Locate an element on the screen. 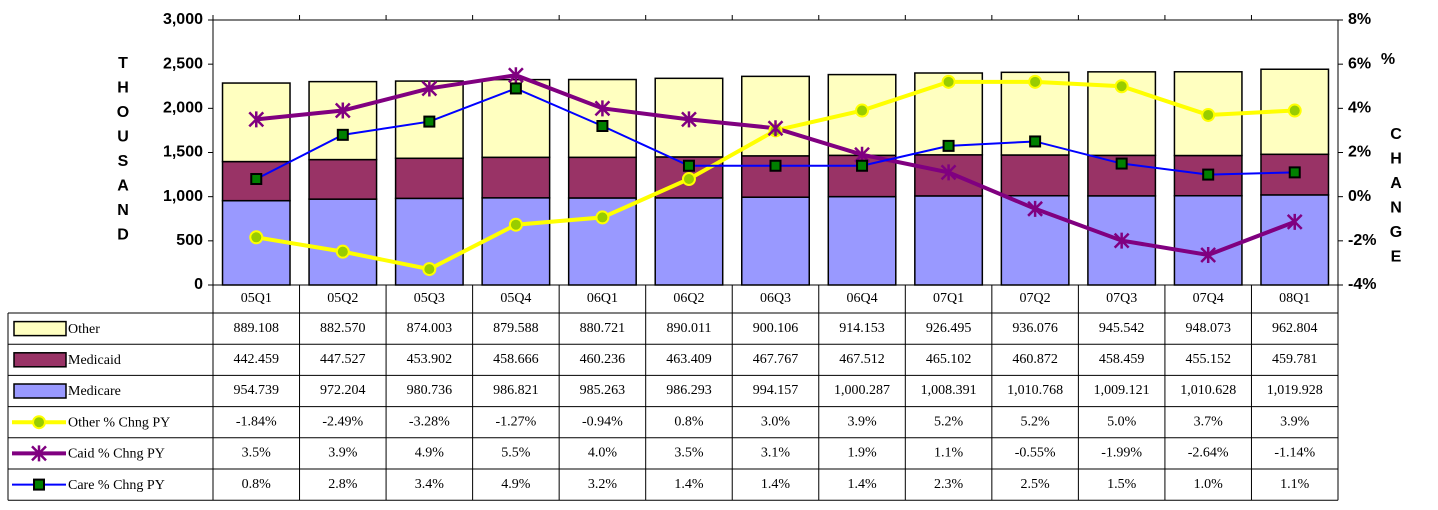 This screenshot has width=1438, height=510. x-tick-label: 08Q1 is located at coordinates (1294, 298).